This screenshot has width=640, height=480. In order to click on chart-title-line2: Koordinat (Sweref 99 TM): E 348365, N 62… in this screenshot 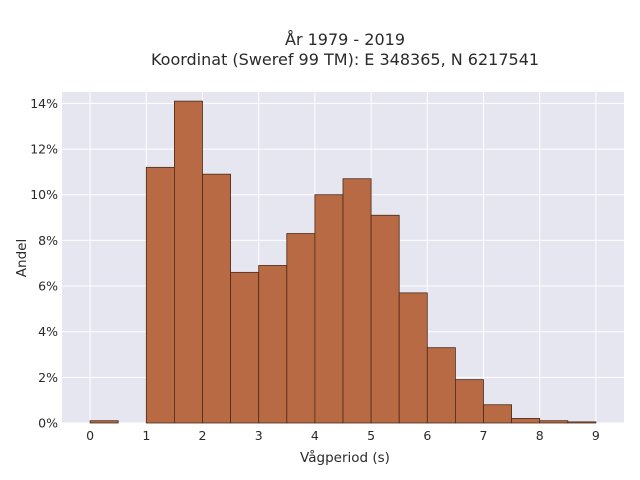, I will do `click(345, 59)`.